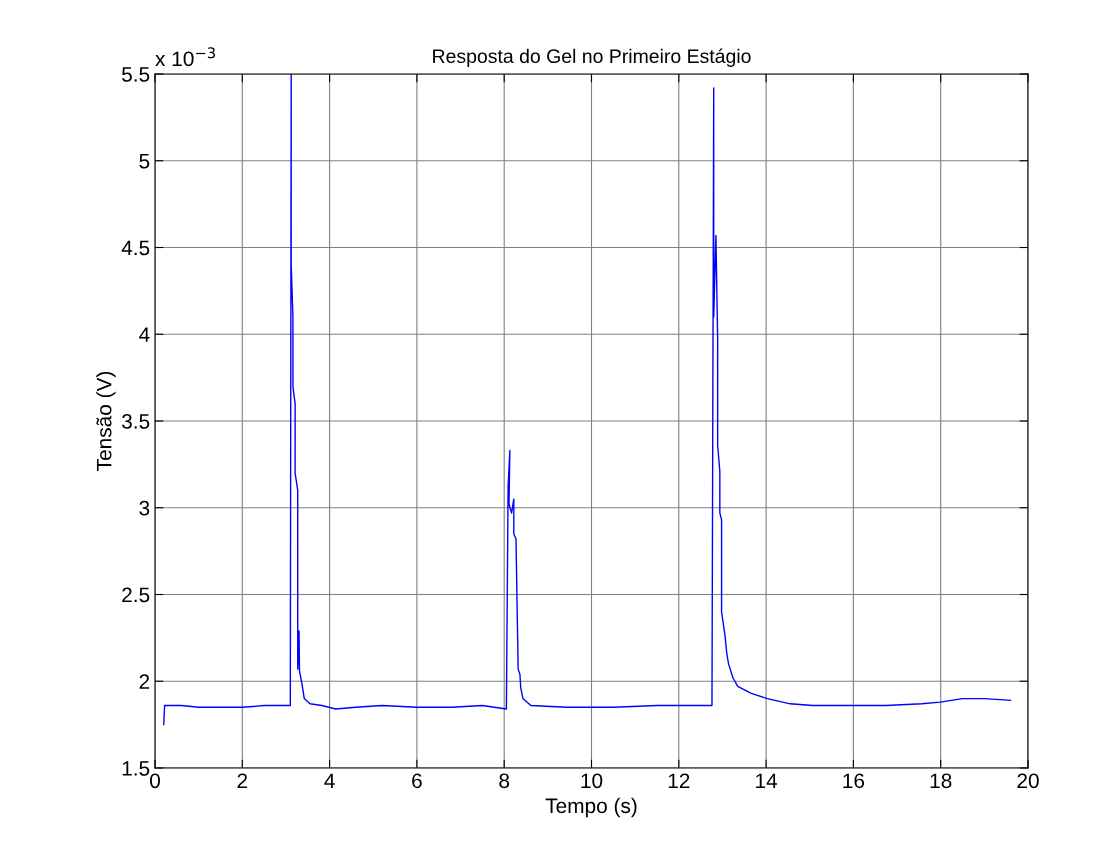 The width and height of the screenshot is (1118, 845). What do you see at coordinates (592, 57) in the screenshot?
I see `chart-title: Resposta do Gel no Primeiro Estágio` at bounding box center [592, 57].